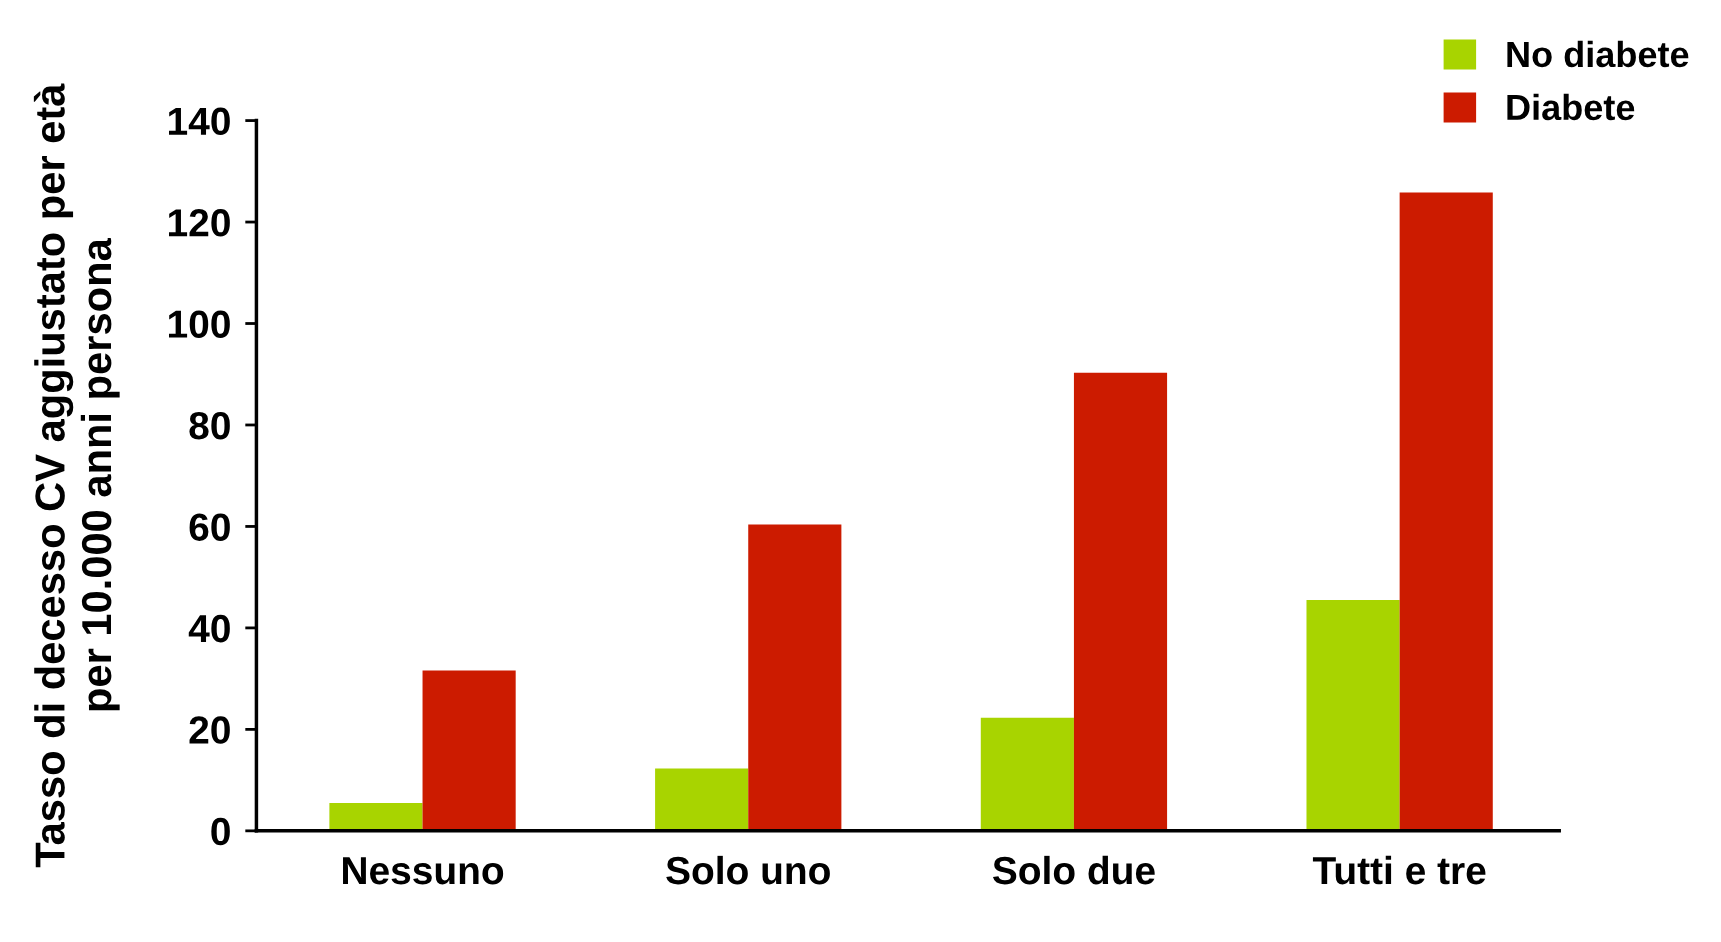  I want to click on y-tick-label: 40, so click(209, 628).